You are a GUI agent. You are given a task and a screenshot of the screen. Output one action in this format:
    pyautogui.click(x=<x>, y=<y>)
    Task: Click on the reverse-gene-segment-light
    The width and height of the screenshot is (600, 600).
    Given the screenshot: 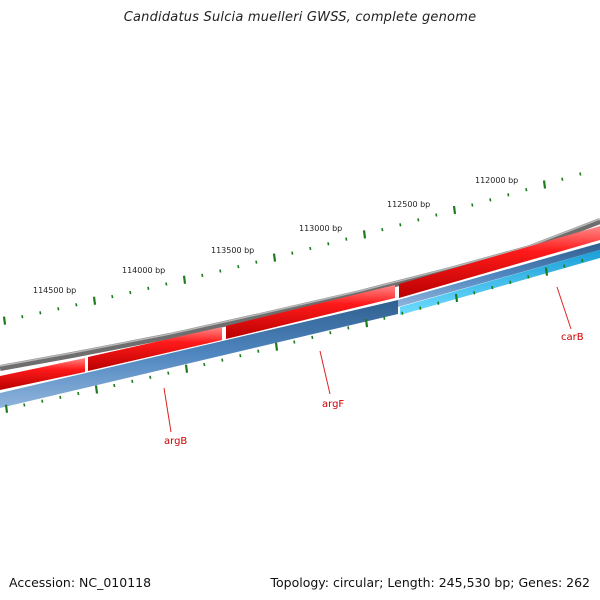 What is the action you would take?
    pyautogui.click(x=500, y=282)
    